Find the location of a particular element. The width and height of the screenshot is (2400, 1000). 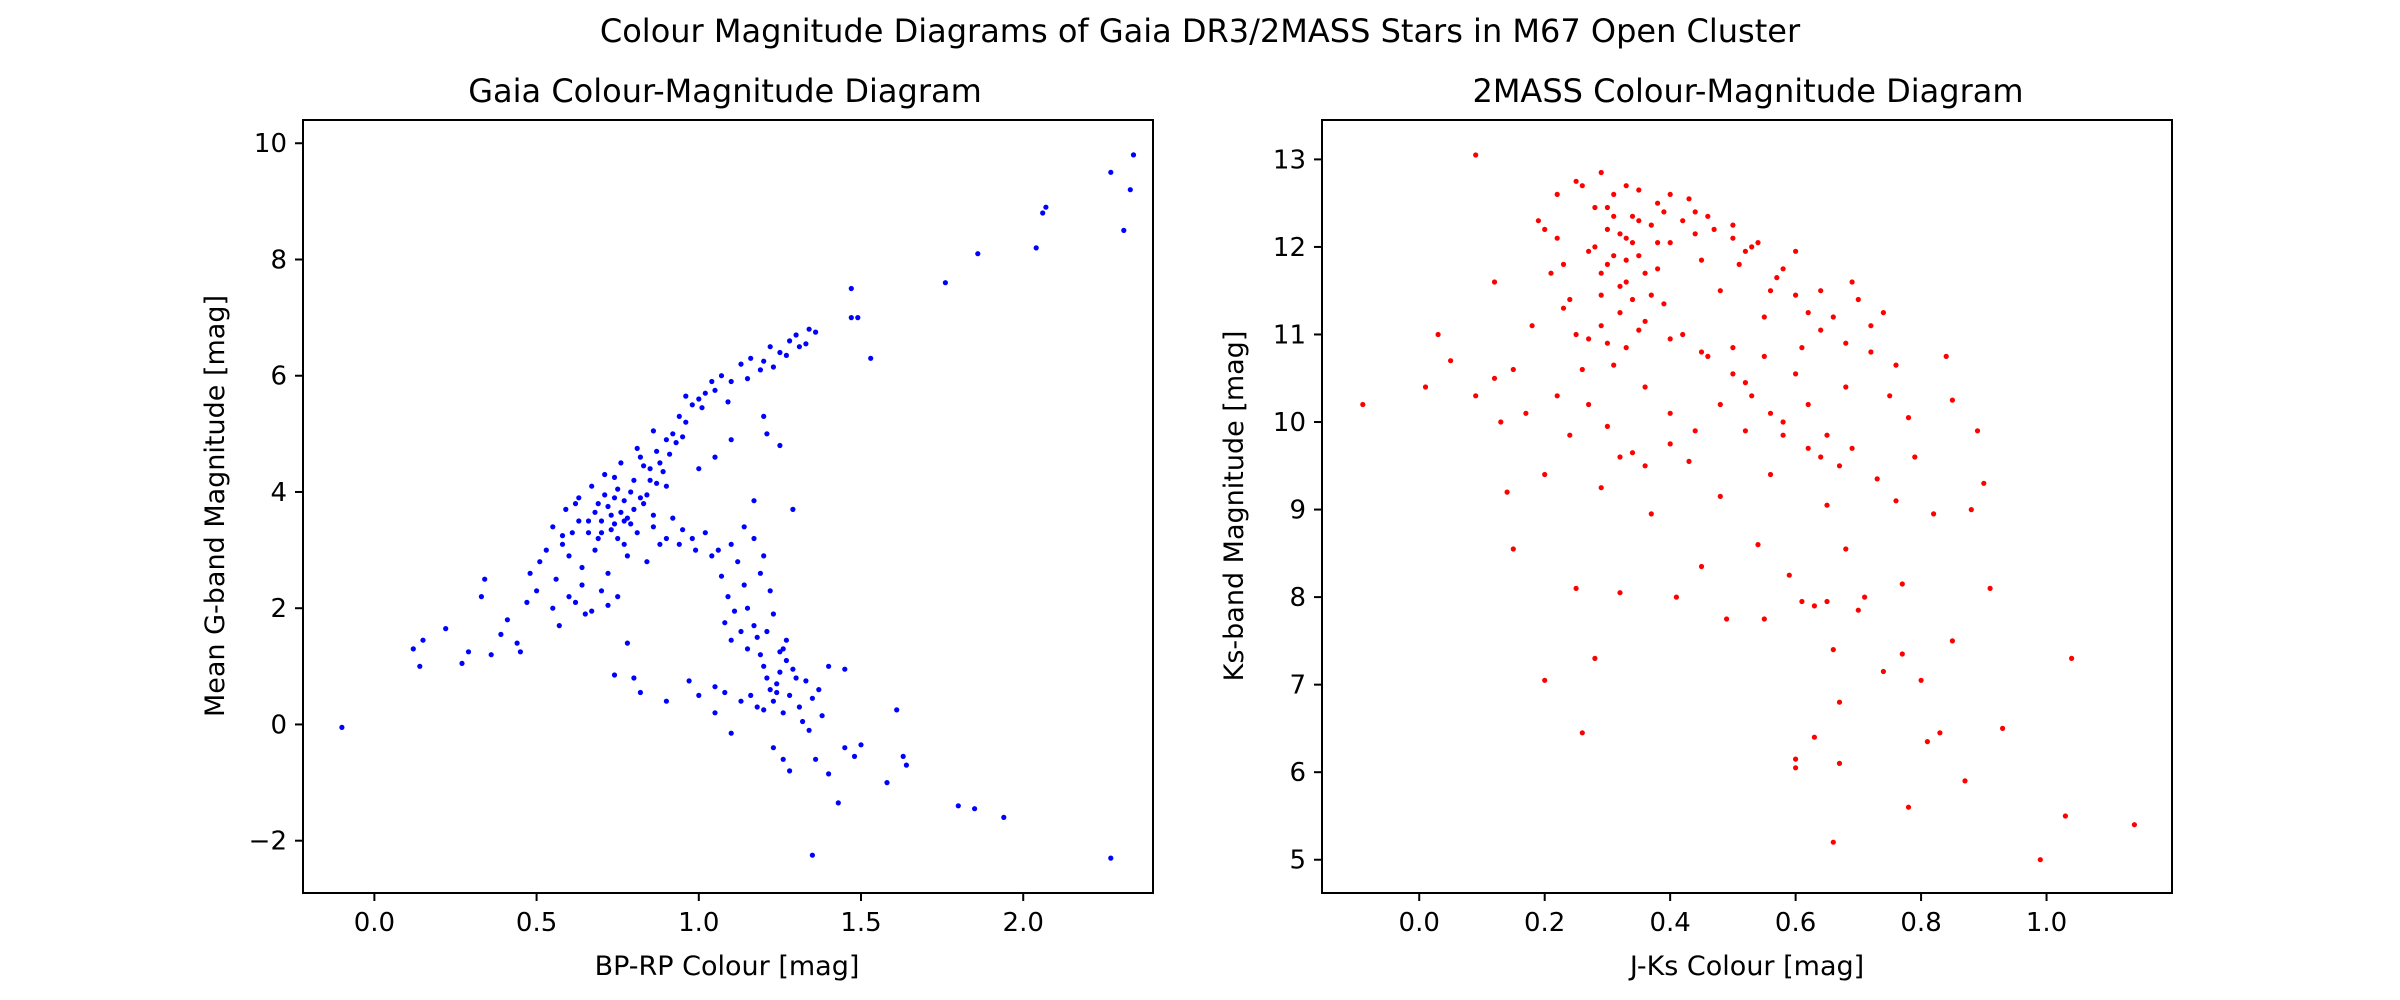

twomass-y-tick-label-1: 6 is located at coordinates (1297, 773).